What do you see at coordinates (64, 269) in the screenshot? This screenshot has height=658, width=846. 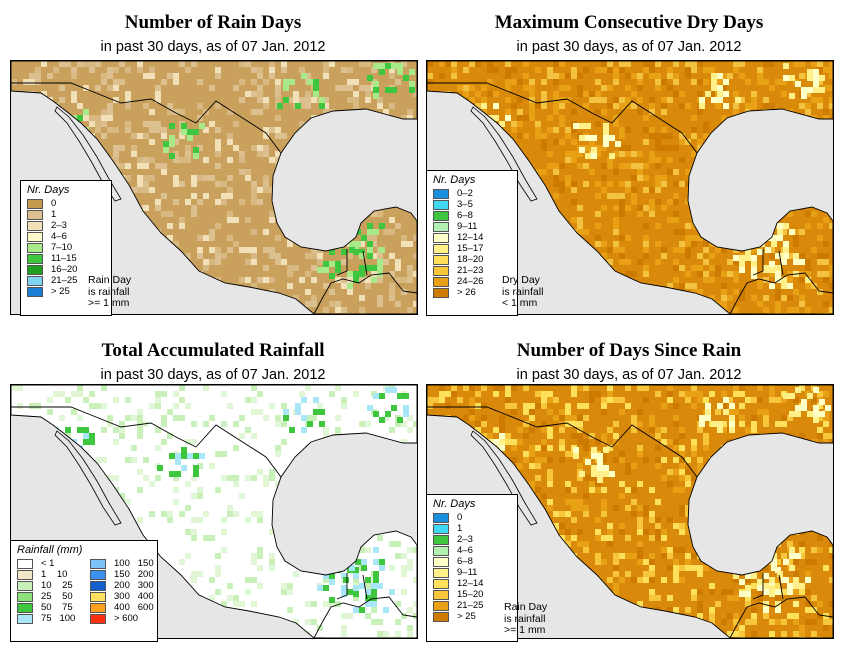 I see `legend-label: 16–20` at bounding box center [64, 269].